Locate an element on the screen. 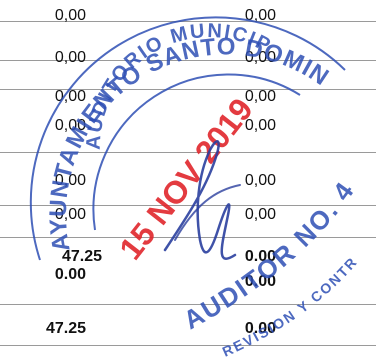  amount-col1: 0.00 is located at coordinates (70, 274).